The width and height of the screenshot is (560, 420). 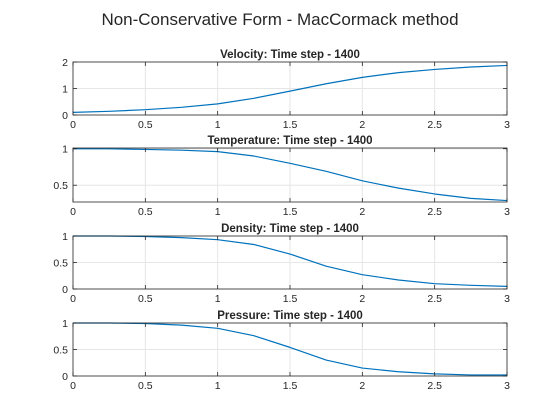 I want to click on temperature-title: Temperature: Time step - 1400, so click(x=289, y=141).